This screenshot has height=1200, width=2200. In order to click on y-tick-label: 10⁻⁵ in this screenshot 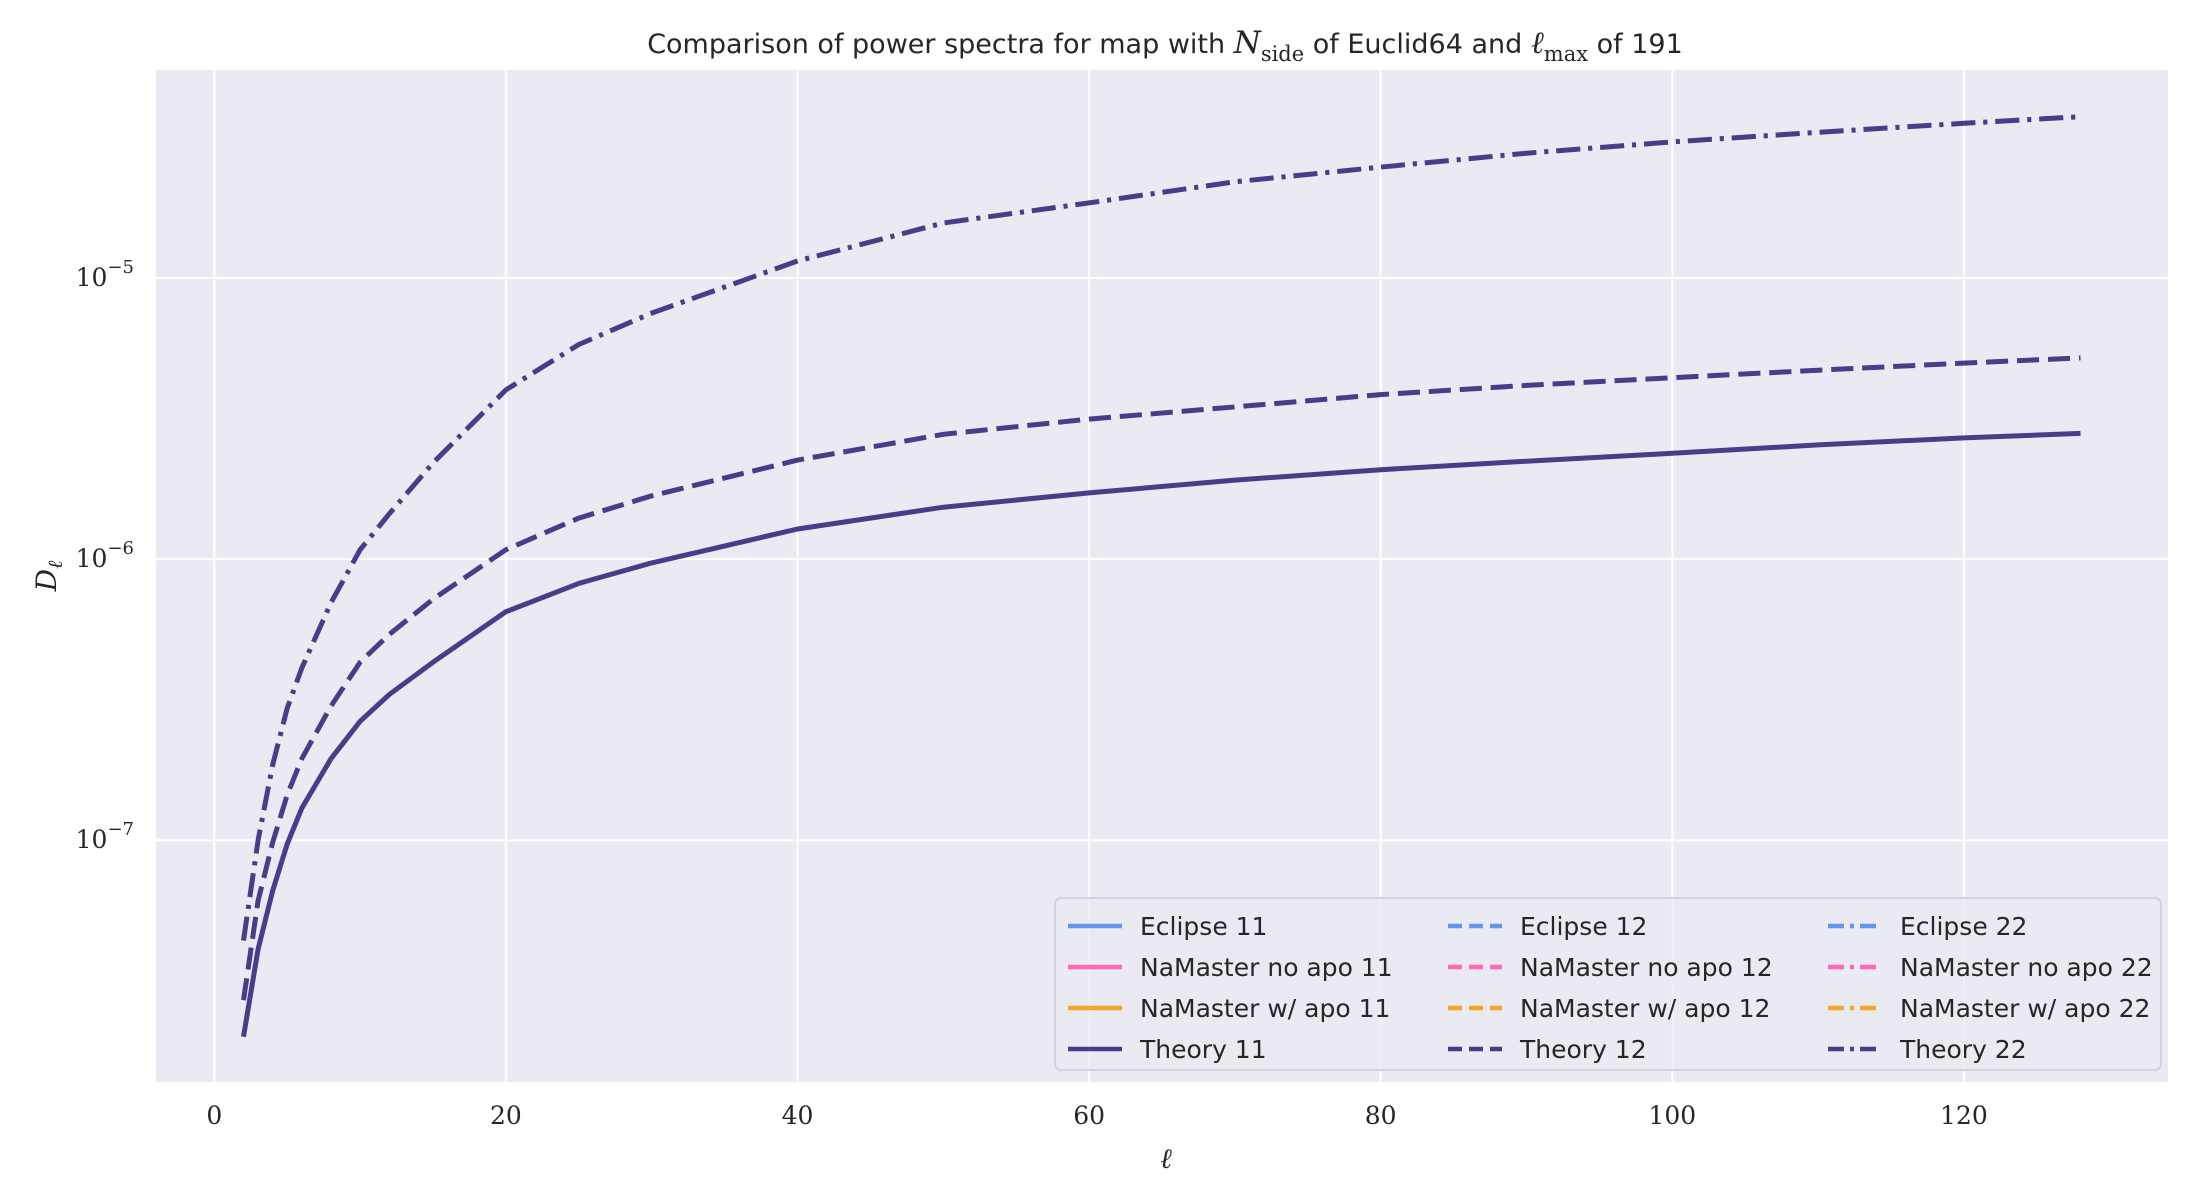, I will do `click(105, 274)`.